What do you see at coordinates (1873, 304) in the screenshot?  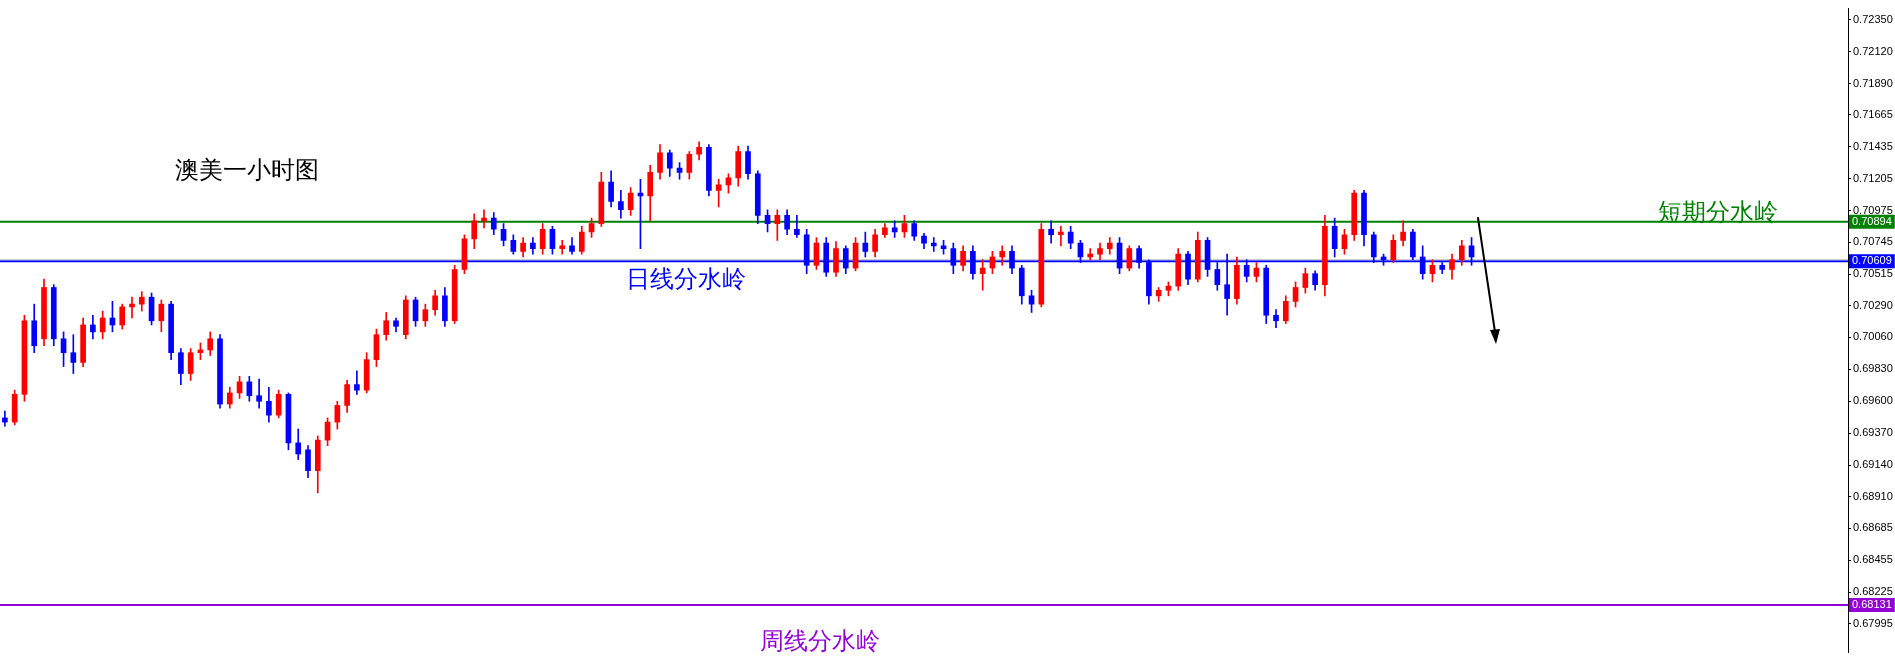 I see `y-tick-label: 0.70290` at bounding box center [1873, 304].